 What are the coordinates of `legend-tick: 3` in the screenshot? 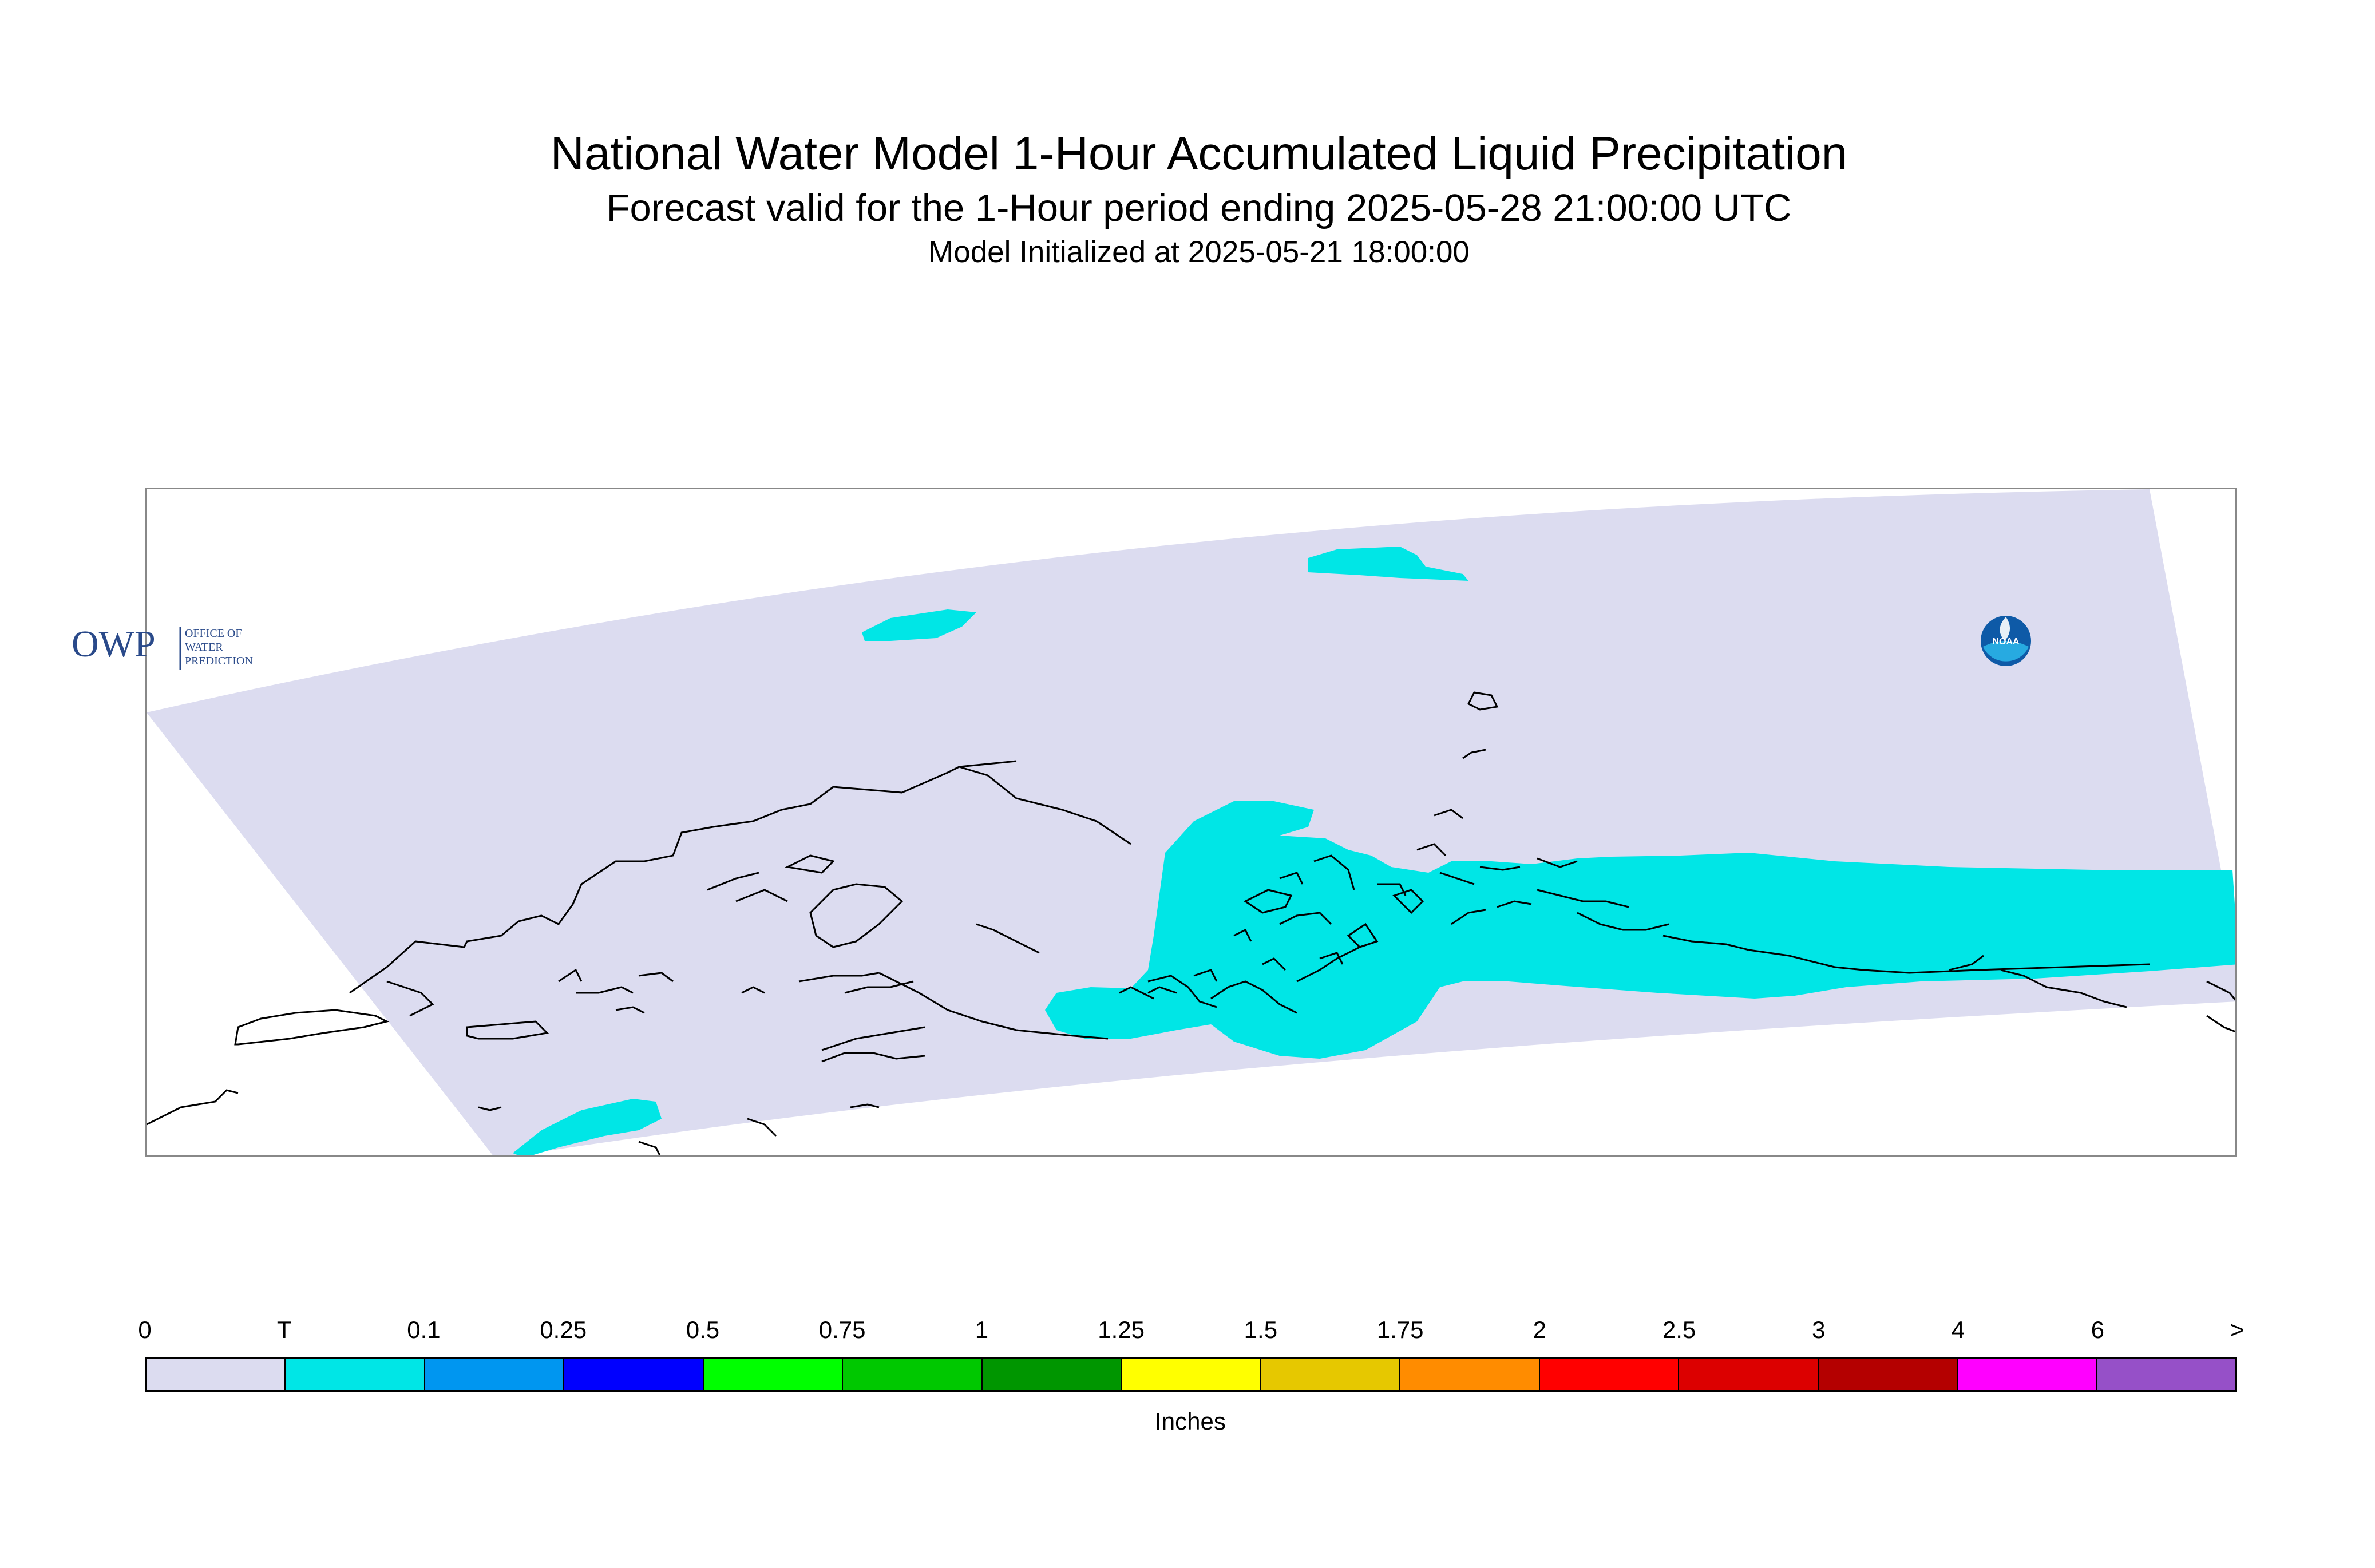 It's located at (1819, 1329).